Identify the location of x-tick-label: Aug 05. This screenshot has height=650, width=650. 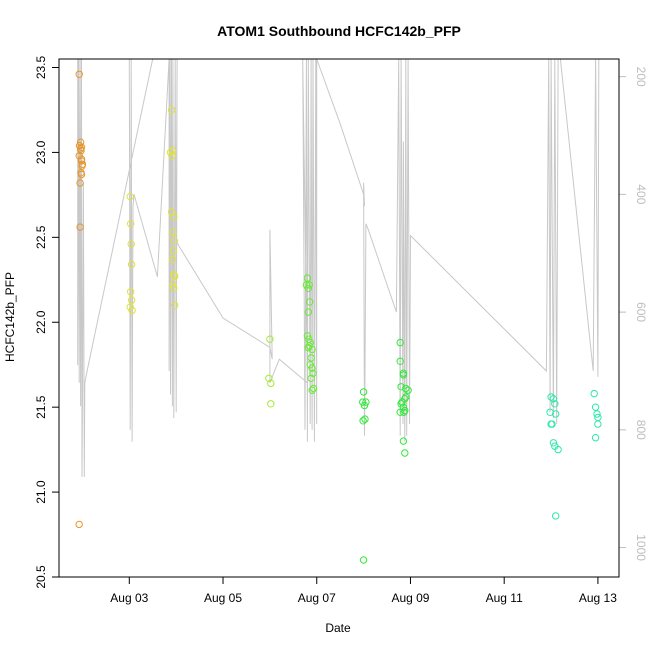
(223, 598).